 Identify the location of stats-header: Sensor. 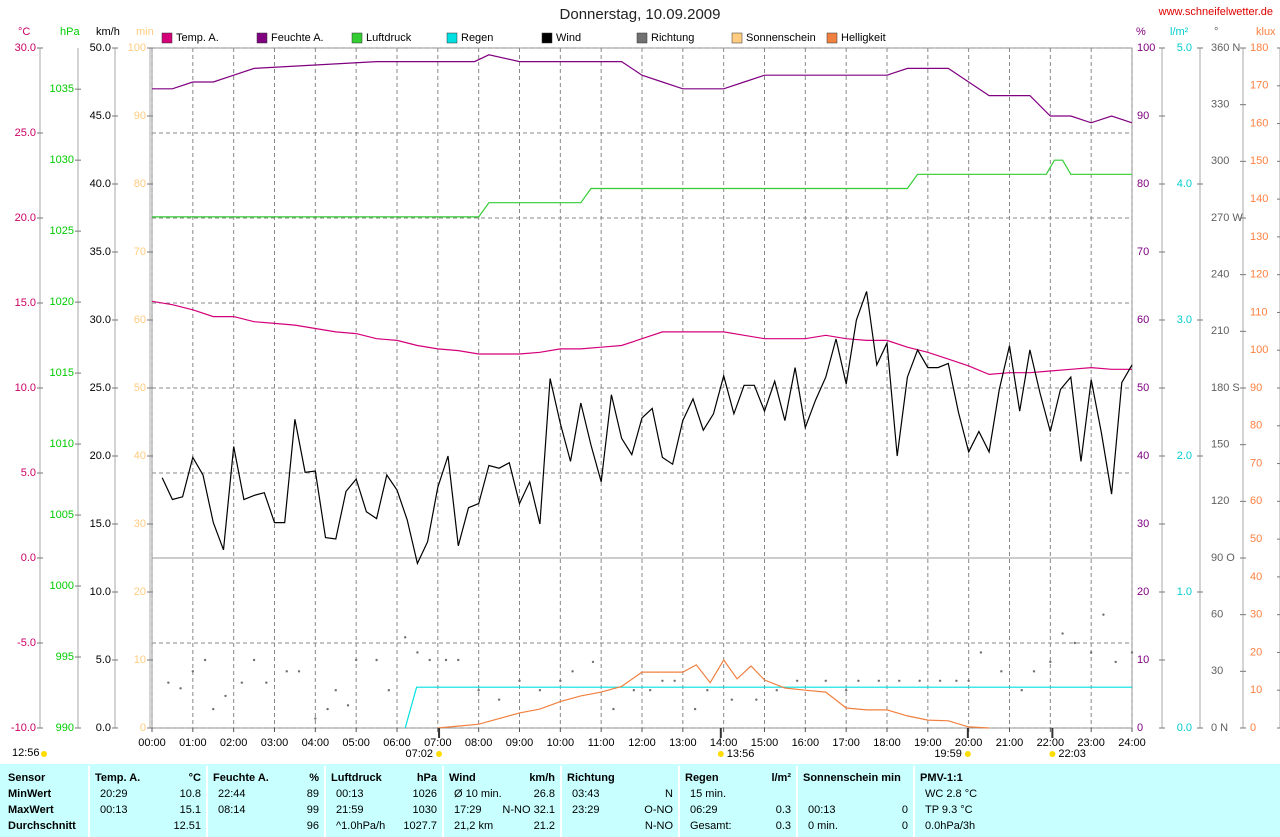
(27, 778).